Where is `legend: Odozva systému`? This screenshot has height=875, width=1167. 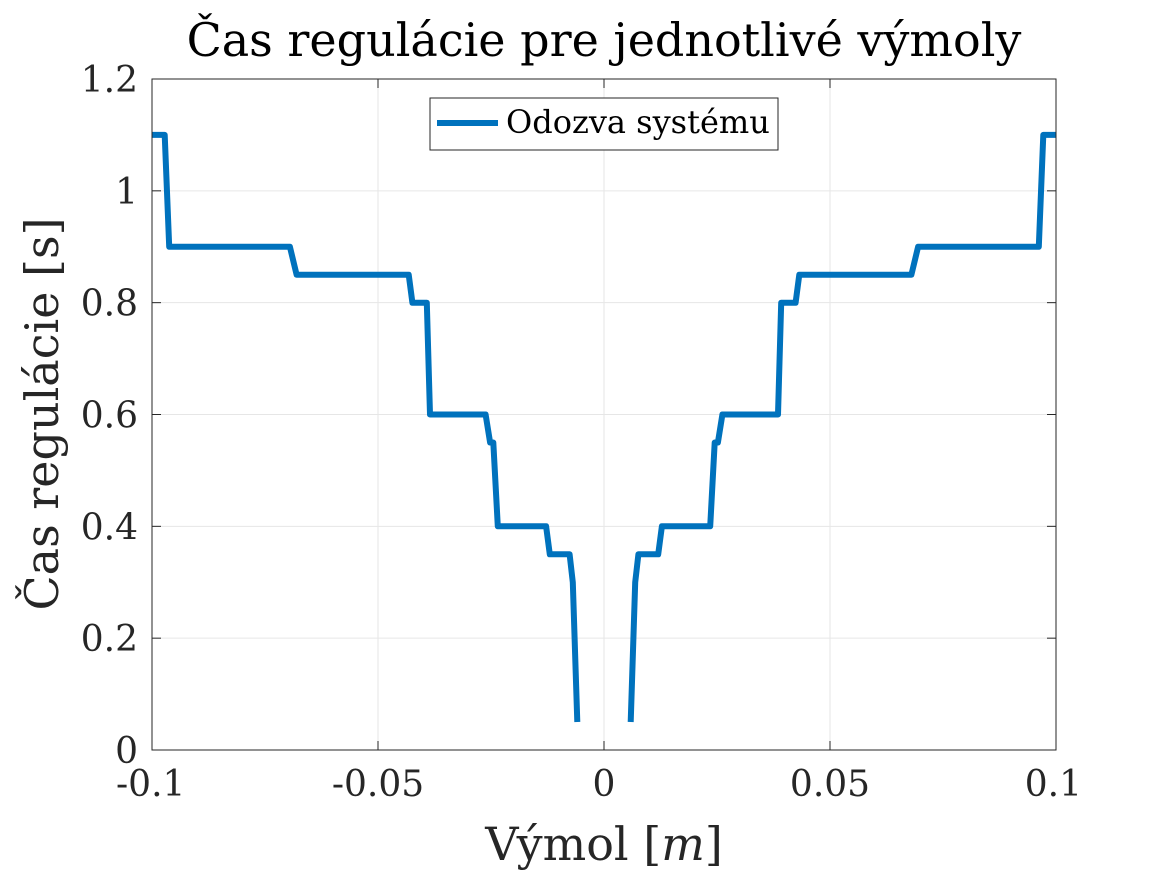 legend: Odozva systému is located at coordinates (604, 124).